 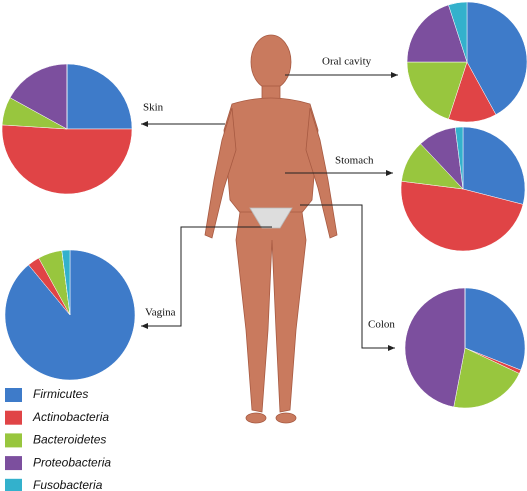 I want to click on legend-label: Actinobacteria, so click(x=70, y=417).